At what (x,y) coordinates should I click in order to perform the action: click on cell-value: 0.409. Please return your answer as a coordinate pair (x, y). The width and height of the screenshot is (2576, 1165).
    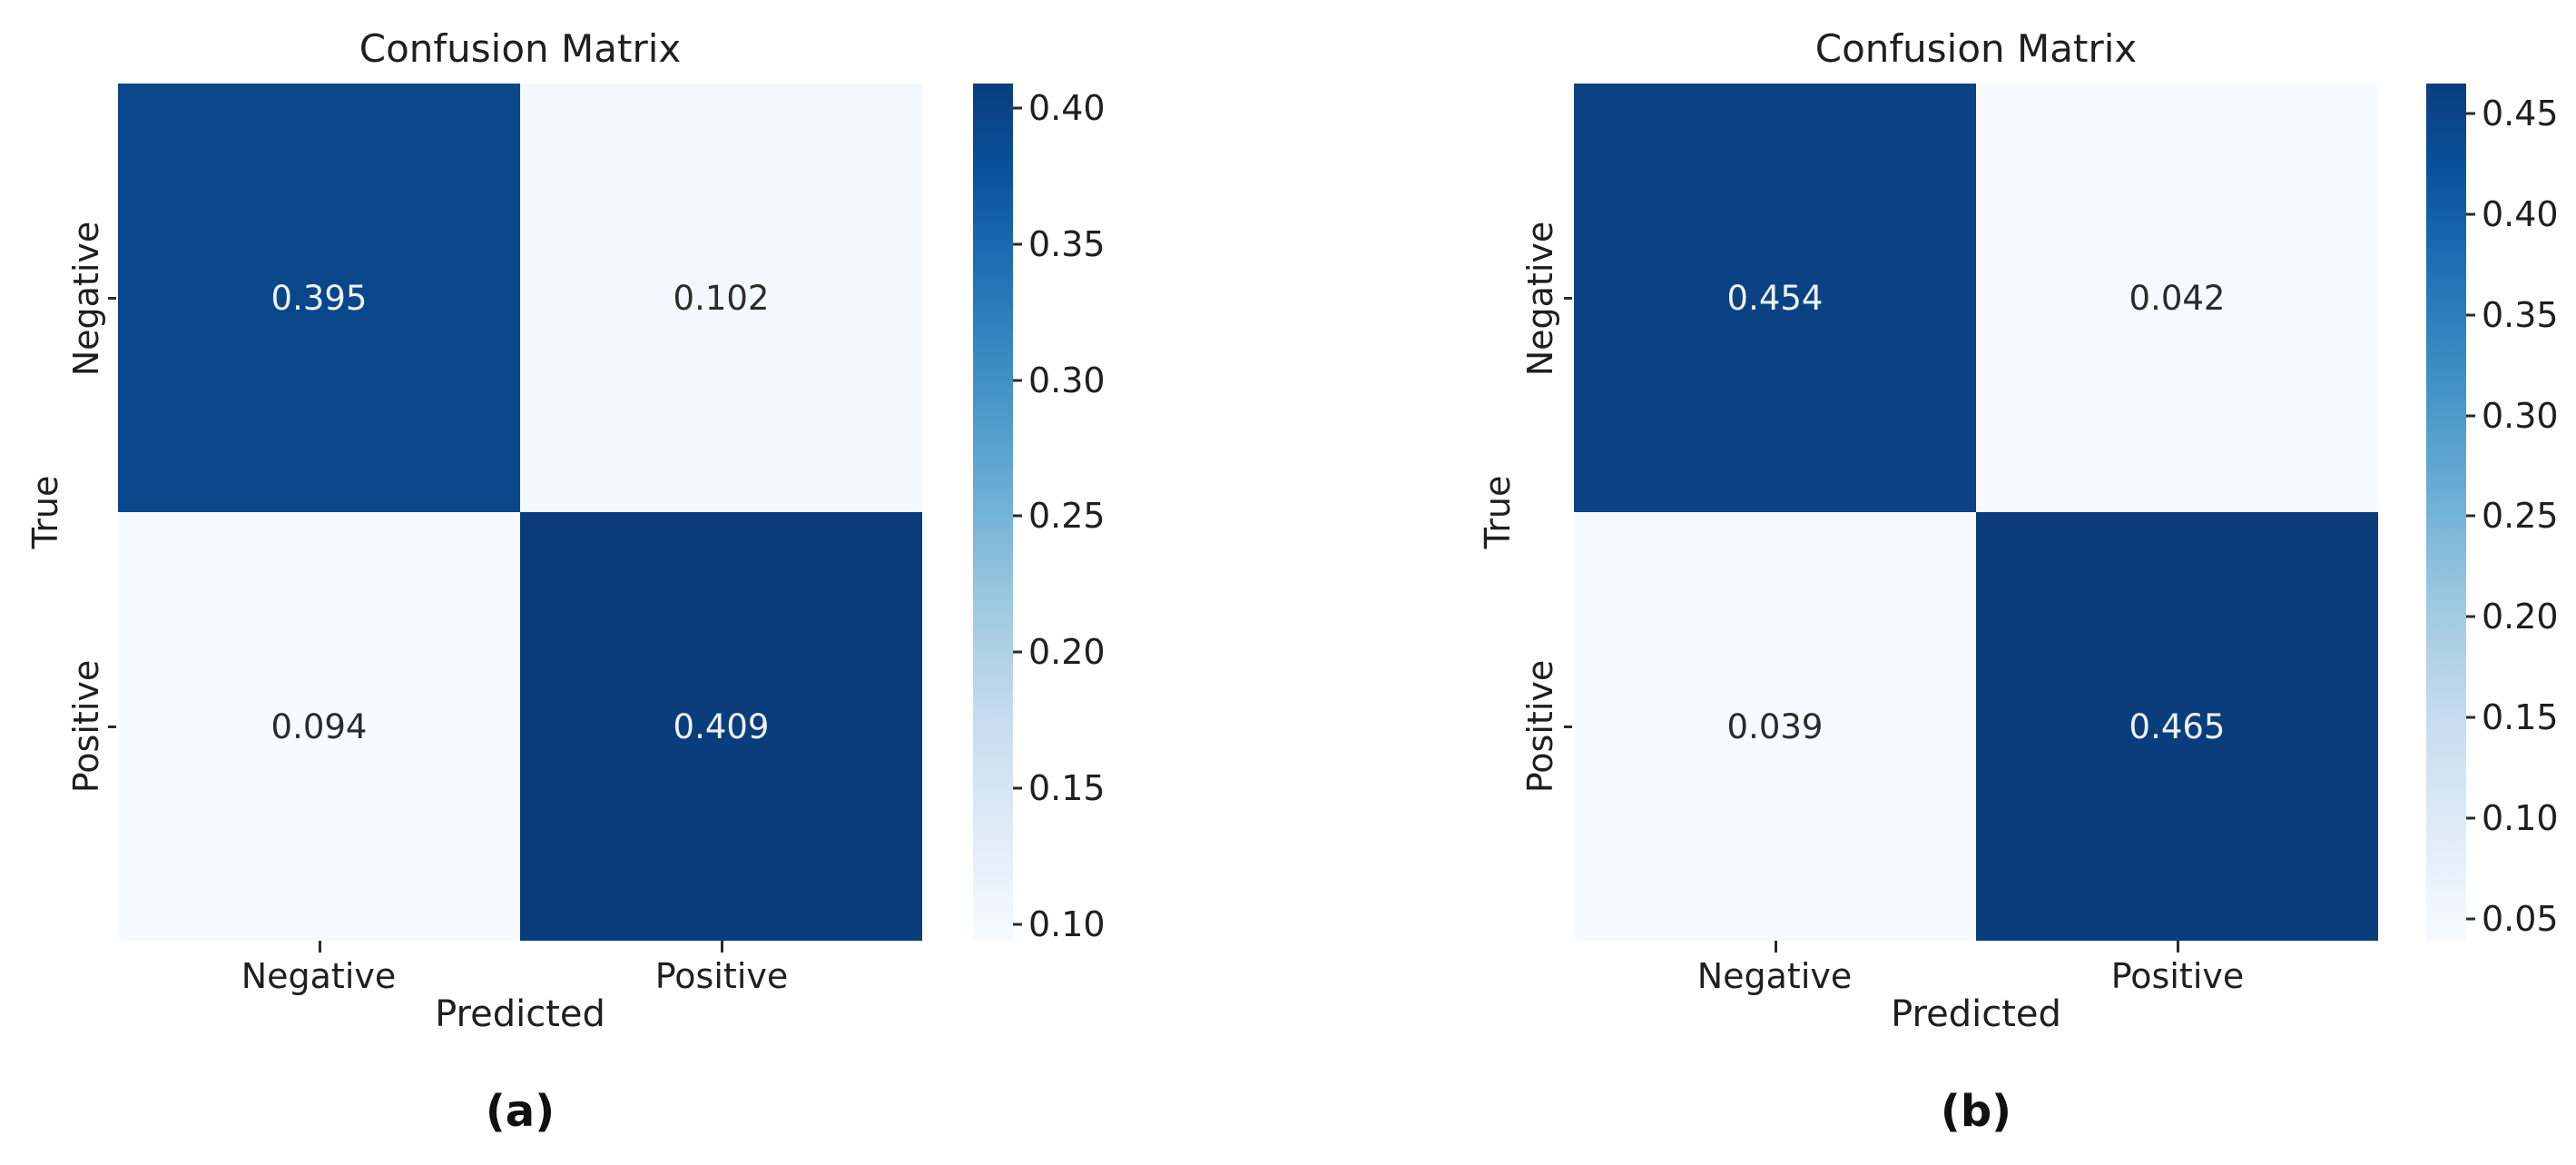
    Looking at the image, I should click on (721, 726).